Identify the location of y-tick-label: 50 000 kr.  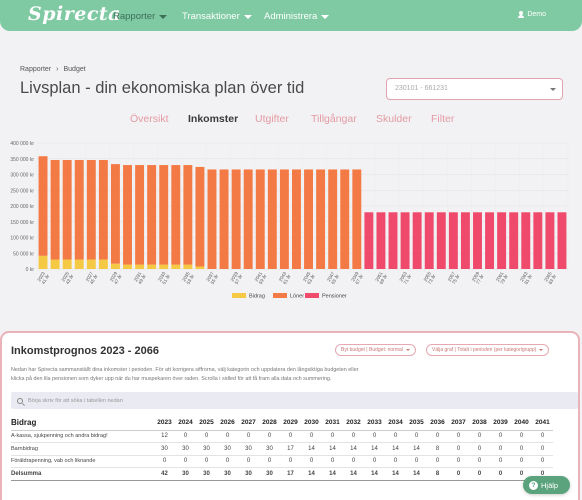
(23, 254).